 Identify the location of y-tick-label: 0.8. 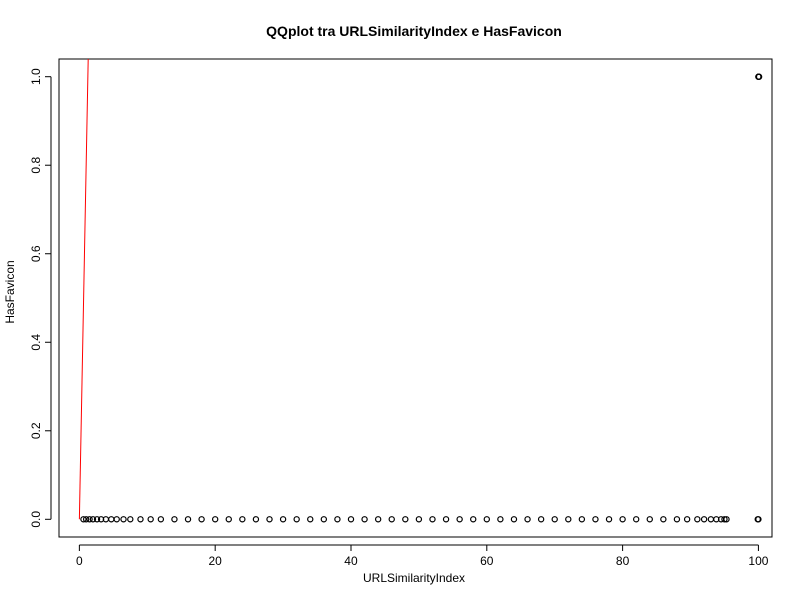
(36, 165).